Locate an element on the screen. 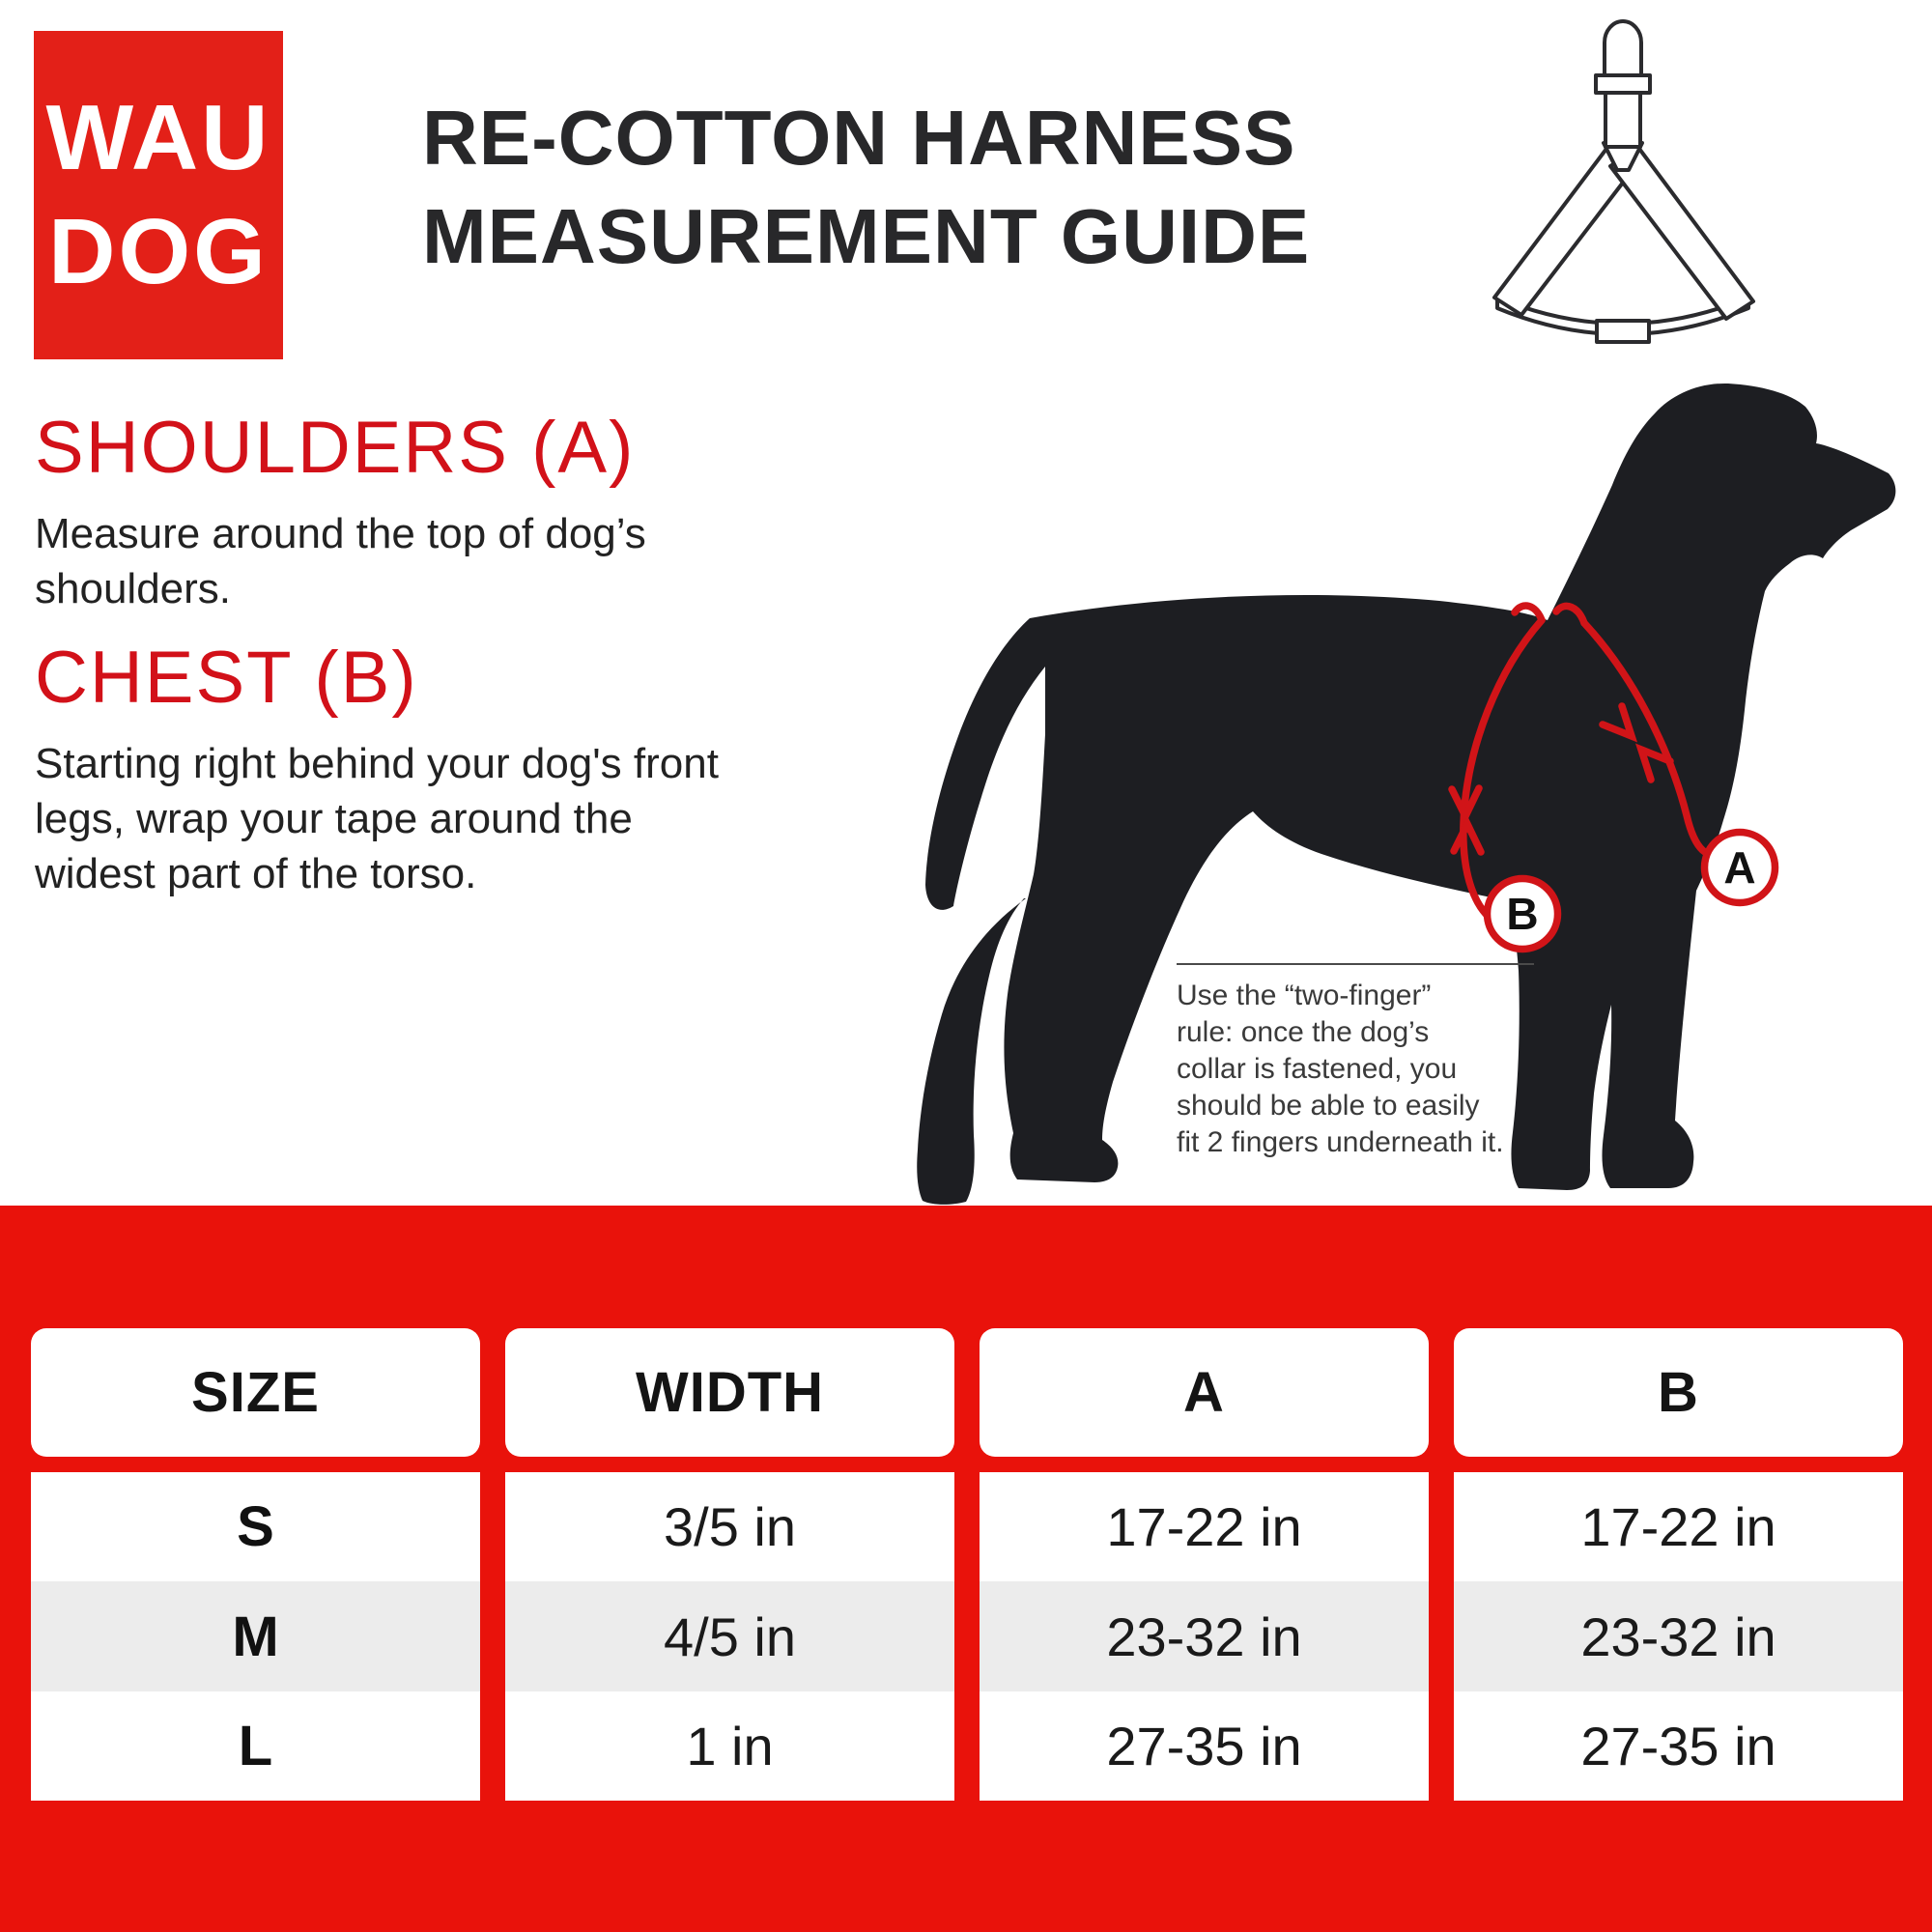 This screenshot has height=1932, width=1932. girth-b-arrow-up is located at coordinates (1467, 835).